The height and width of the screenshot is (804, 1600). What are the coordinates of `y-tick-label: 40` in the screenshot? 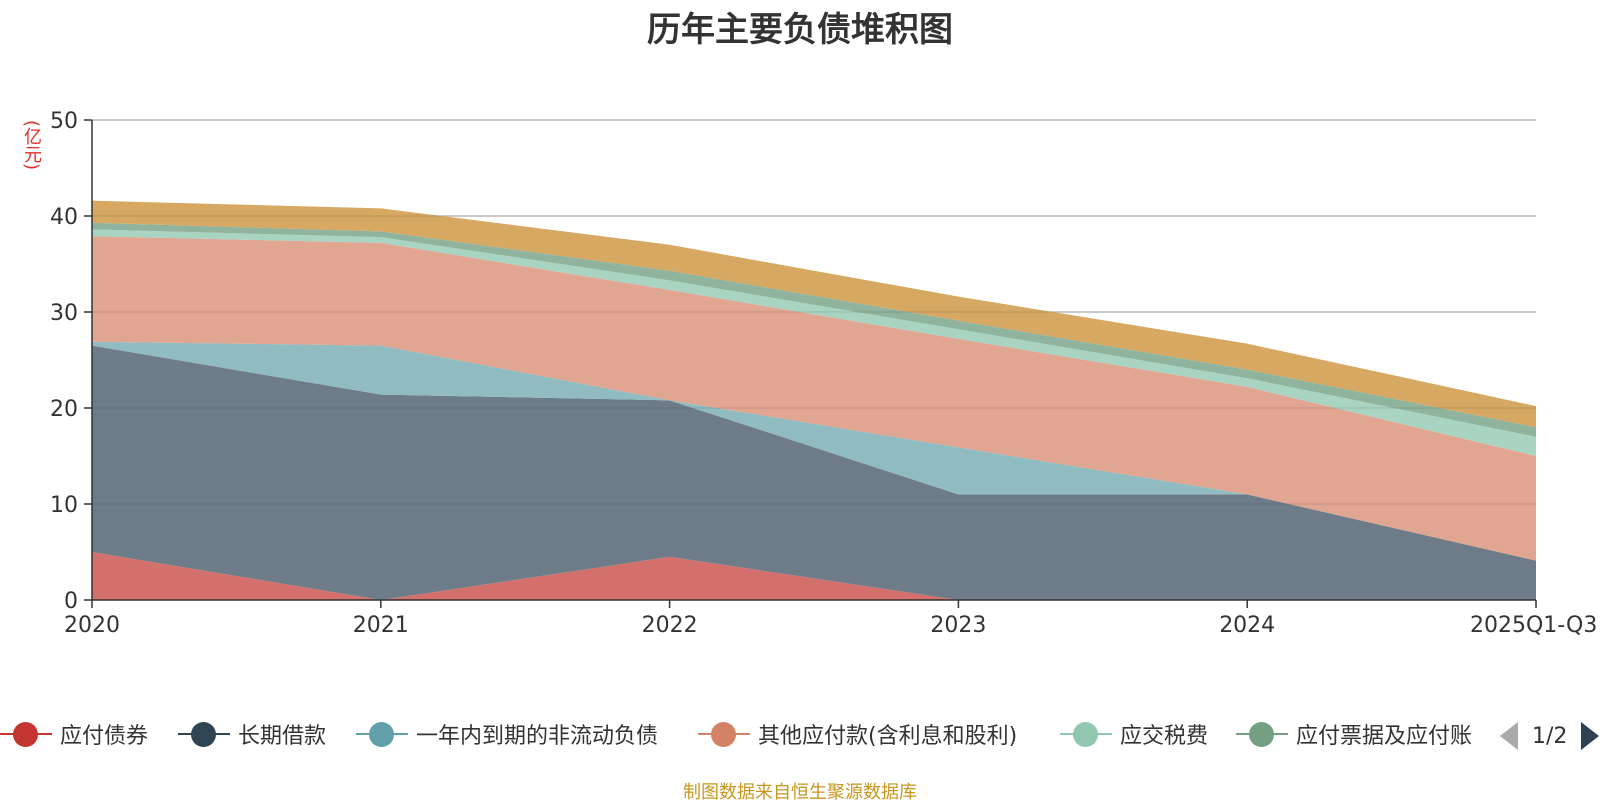 It's located at (64, 217).